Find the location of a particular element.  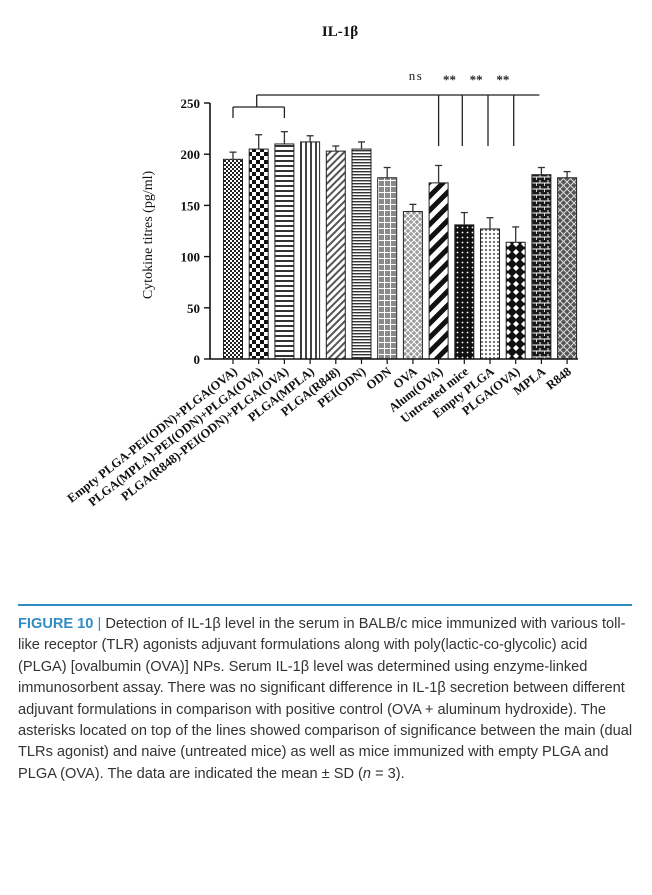

y-tick-label: 100 is located at coordinates (191, 257).